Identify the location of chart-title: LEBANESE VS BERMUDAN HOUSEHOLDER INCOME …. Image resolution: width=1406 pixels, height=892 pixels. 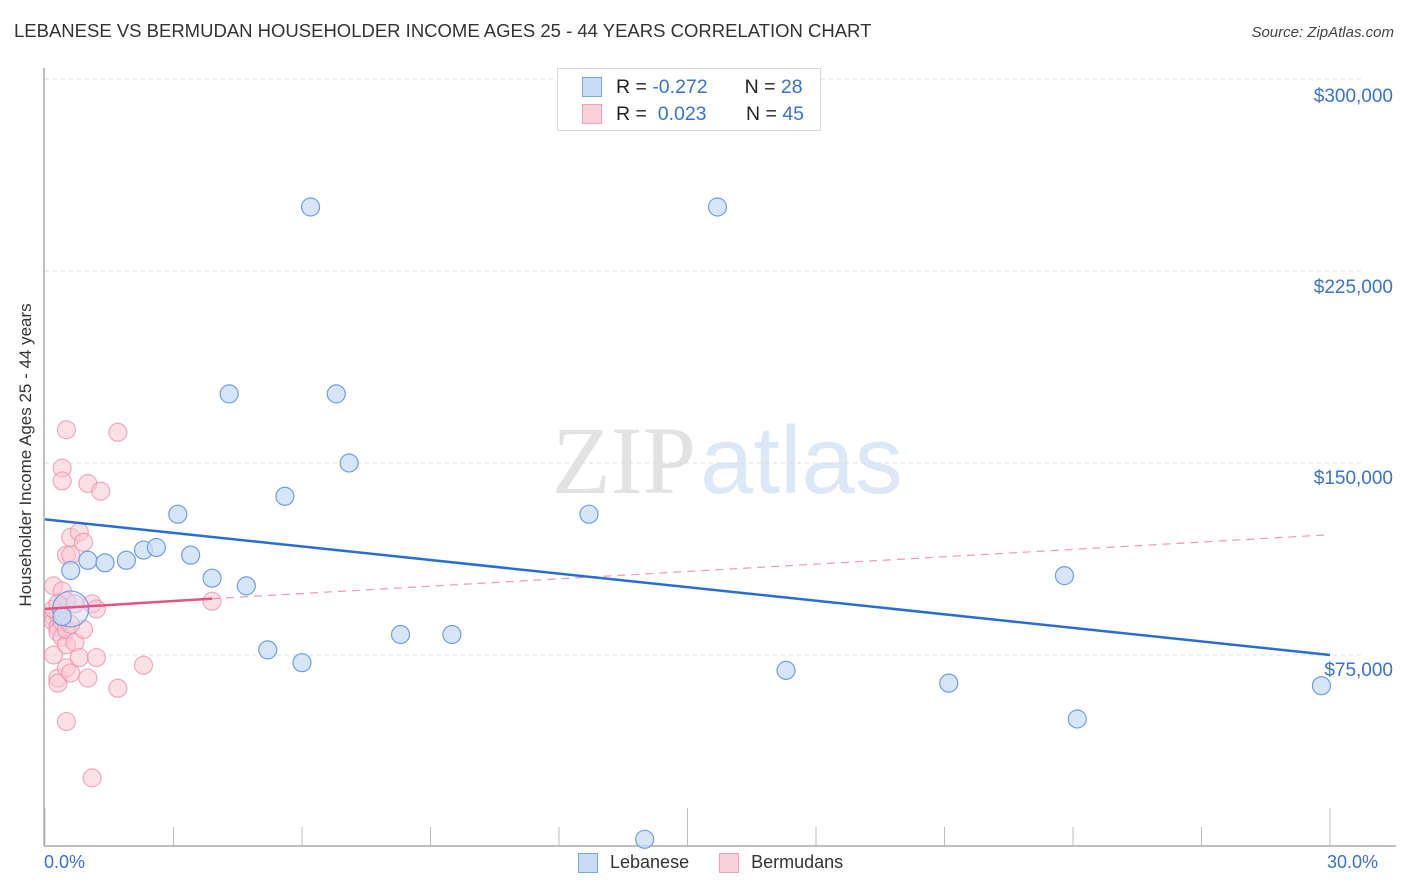
(443, 30).